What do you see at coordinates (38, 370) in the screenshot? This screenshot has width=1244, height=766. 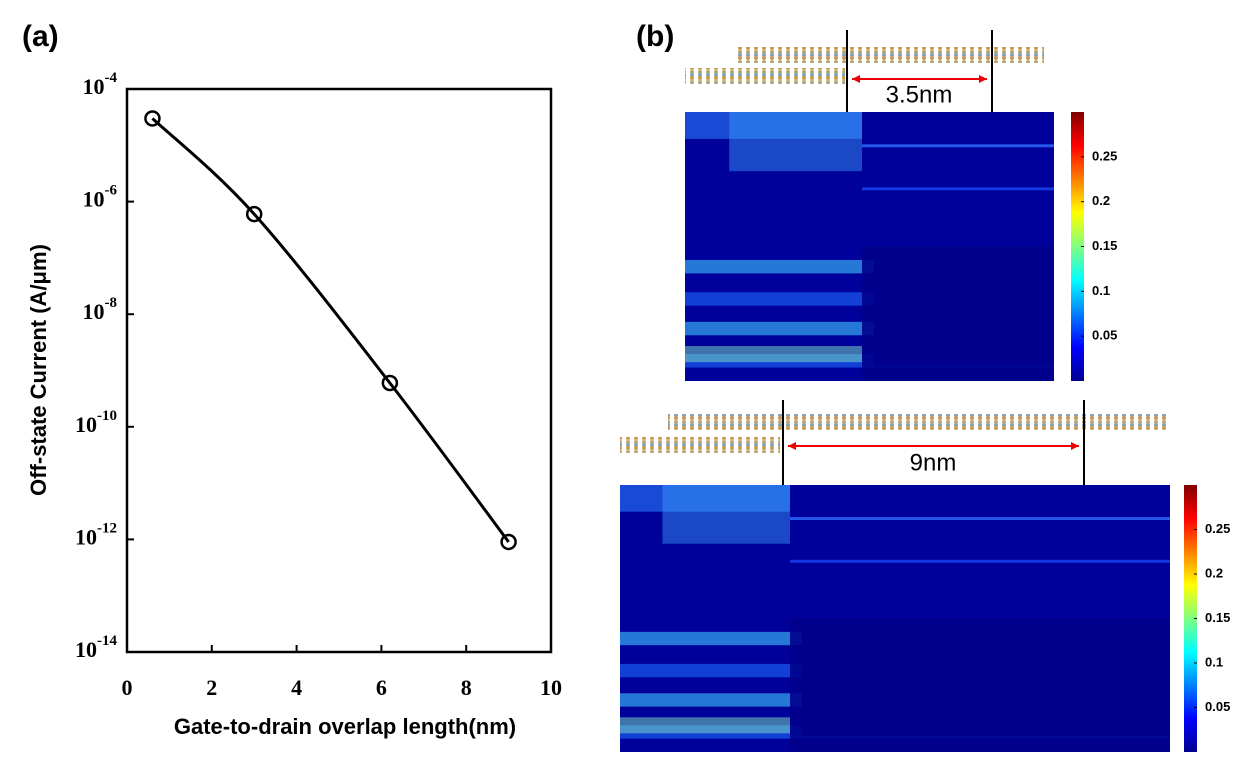 I see `y-axis-label: Off-state Current (A/μm)` at bounding box center [38, 370].